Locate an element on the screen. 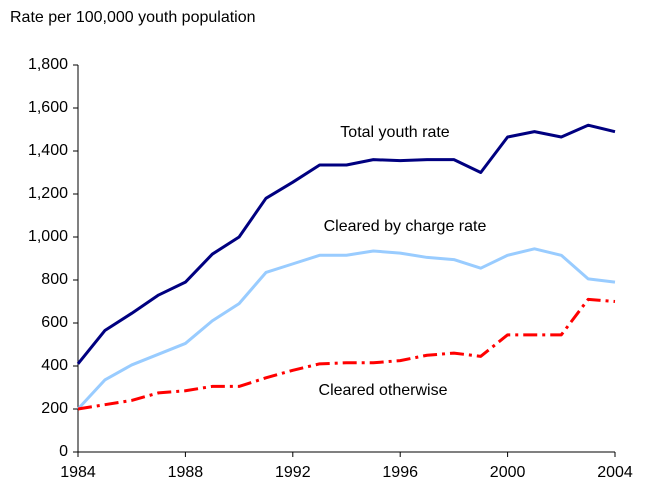 The image size is (649, 492). series-label: Cleared otherwise is located at coordinates (383, 390).